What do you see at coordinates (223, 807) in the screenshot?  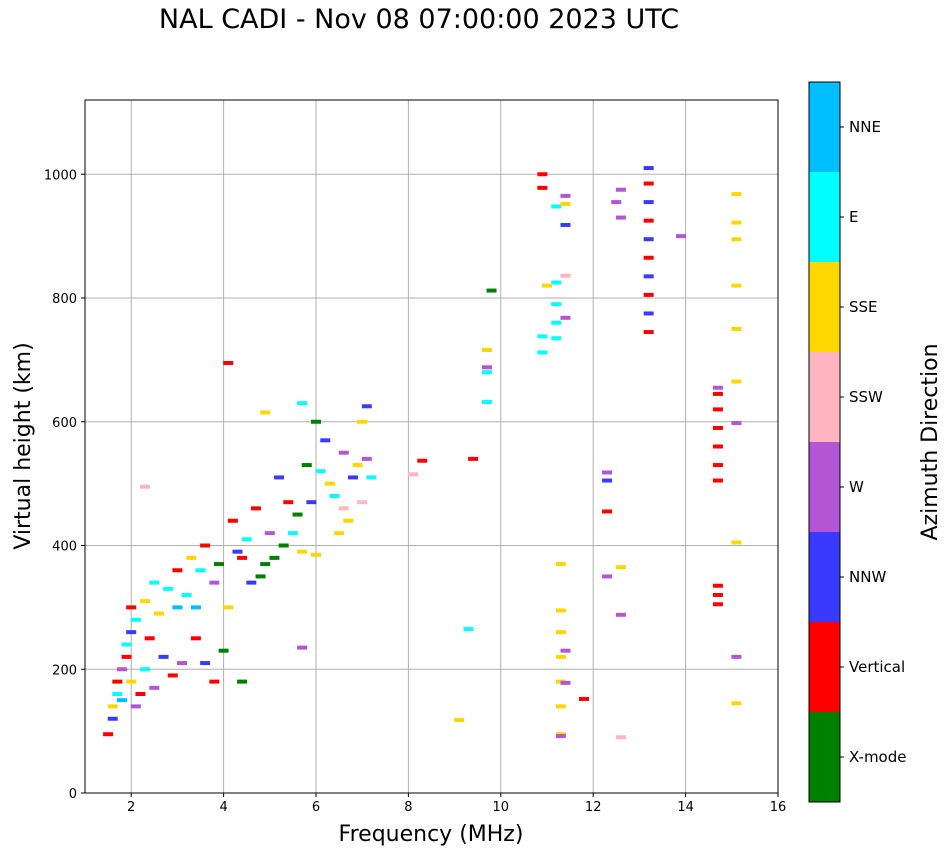 I see `x-tick-label: 4` at bounding box center [223, 807].